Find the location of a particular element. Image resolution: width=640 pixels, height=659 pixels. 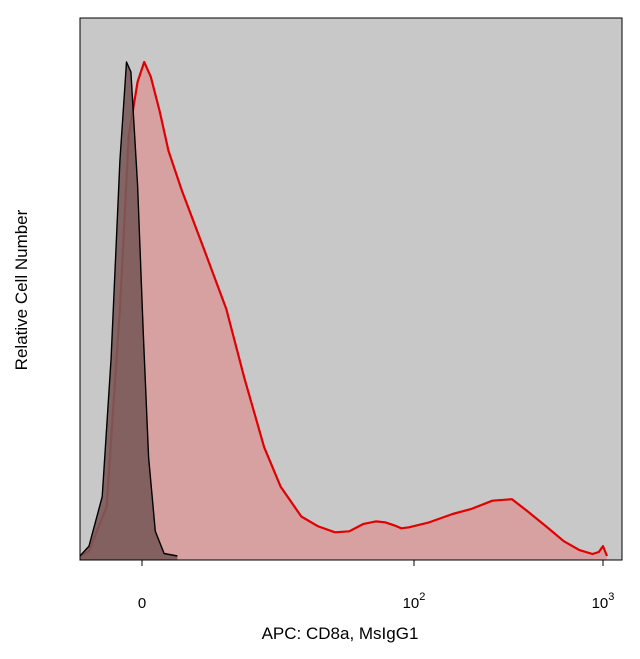

series-fill-isotype is located at coordinates (129, 311).